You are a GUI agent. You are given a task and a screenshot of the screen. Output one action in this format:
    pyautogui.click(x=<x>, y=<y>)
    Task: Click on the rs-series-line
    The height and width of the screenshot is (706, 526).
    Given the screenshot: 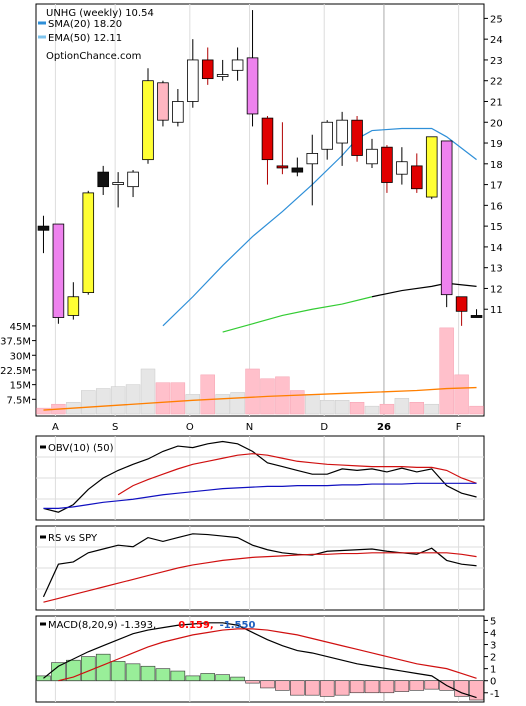 What is the action you would take?
    pyautogui.click(x=260, y=577)
    